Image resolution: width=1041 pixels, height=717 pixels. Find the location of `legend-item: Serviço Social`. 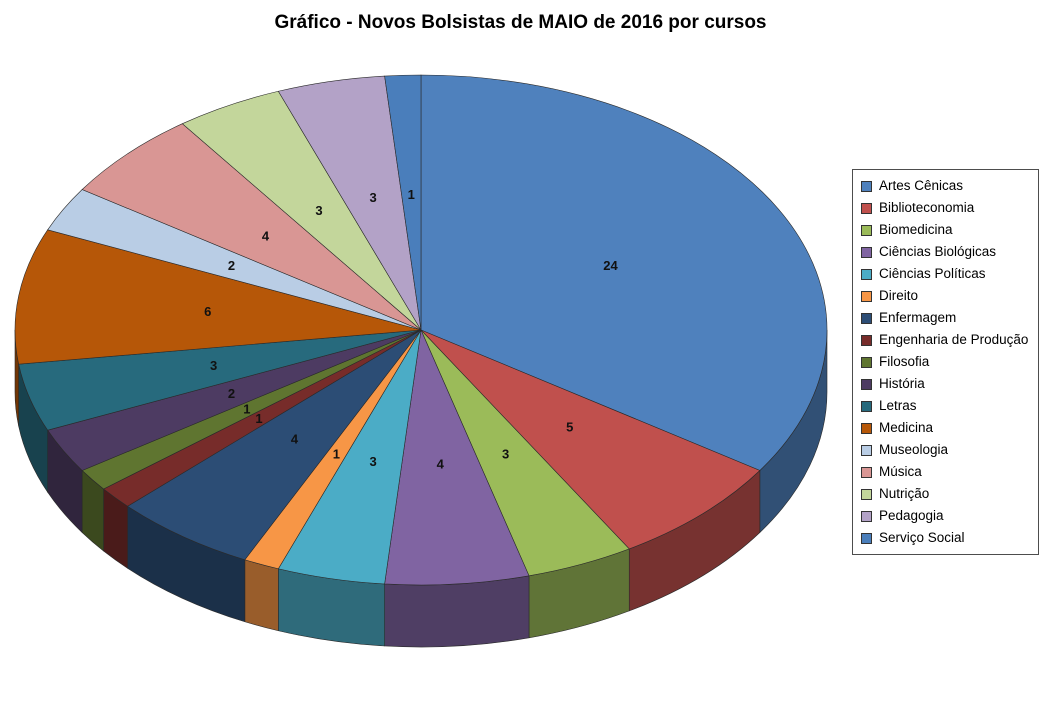

legend-item: Serviço Social is located at coordinates (945, 538).